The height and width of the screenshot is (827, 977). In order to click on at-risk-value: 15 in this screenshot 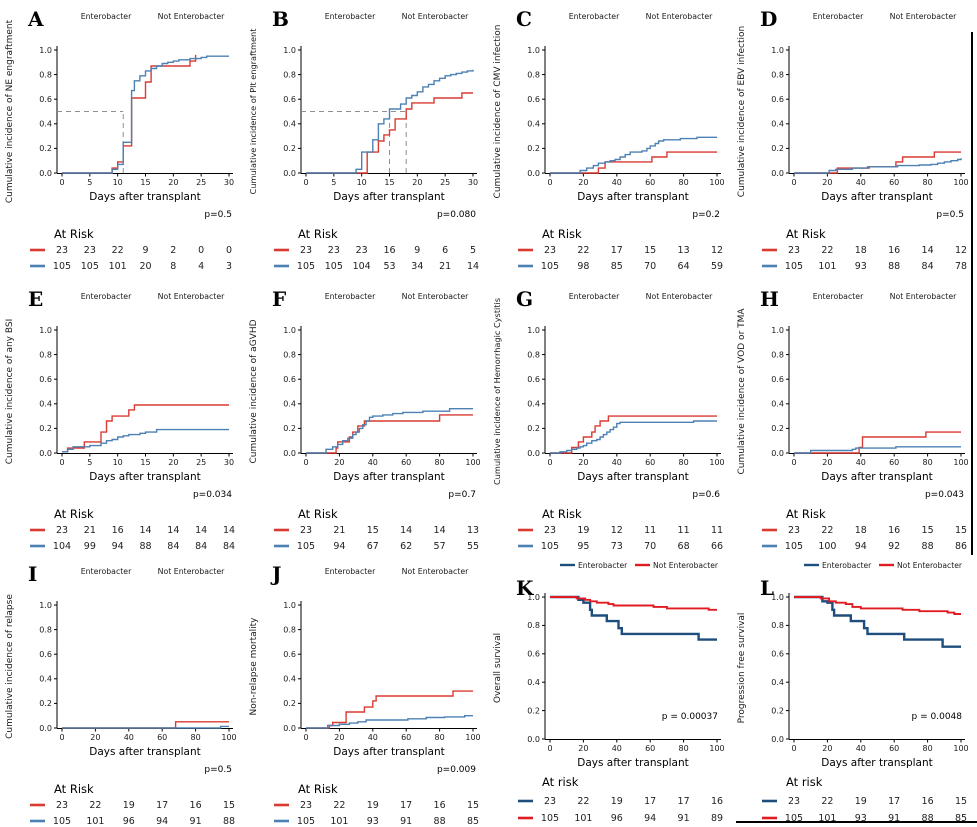, I will do `click(928, 530)`.